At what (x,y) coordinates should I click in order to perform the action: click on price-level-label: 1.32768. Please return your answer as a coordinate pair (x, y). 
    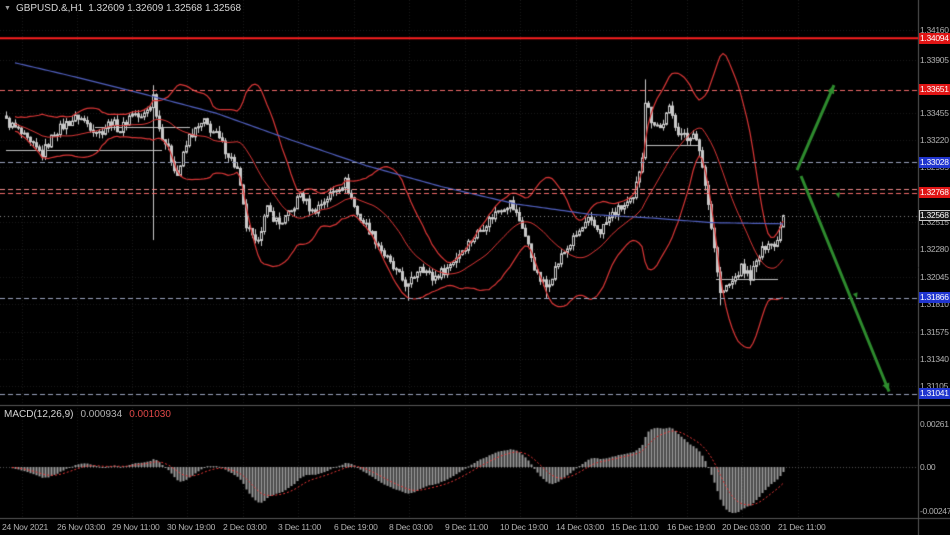
    Looking at the image, I should click on (934, 193).